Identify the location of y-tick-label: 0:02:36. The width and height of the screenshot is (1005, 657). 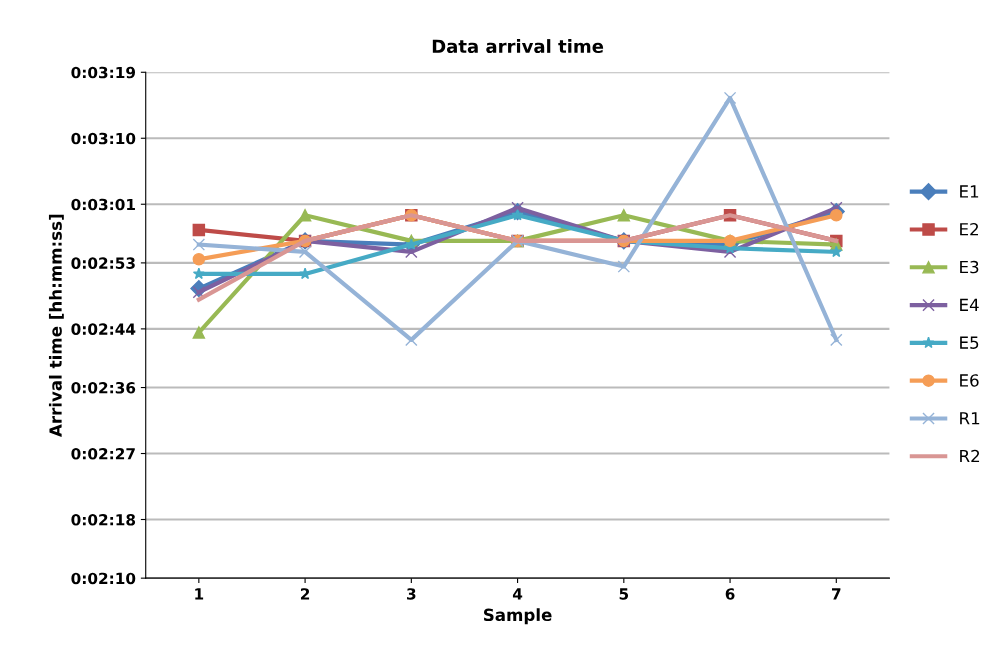
(103, 388).